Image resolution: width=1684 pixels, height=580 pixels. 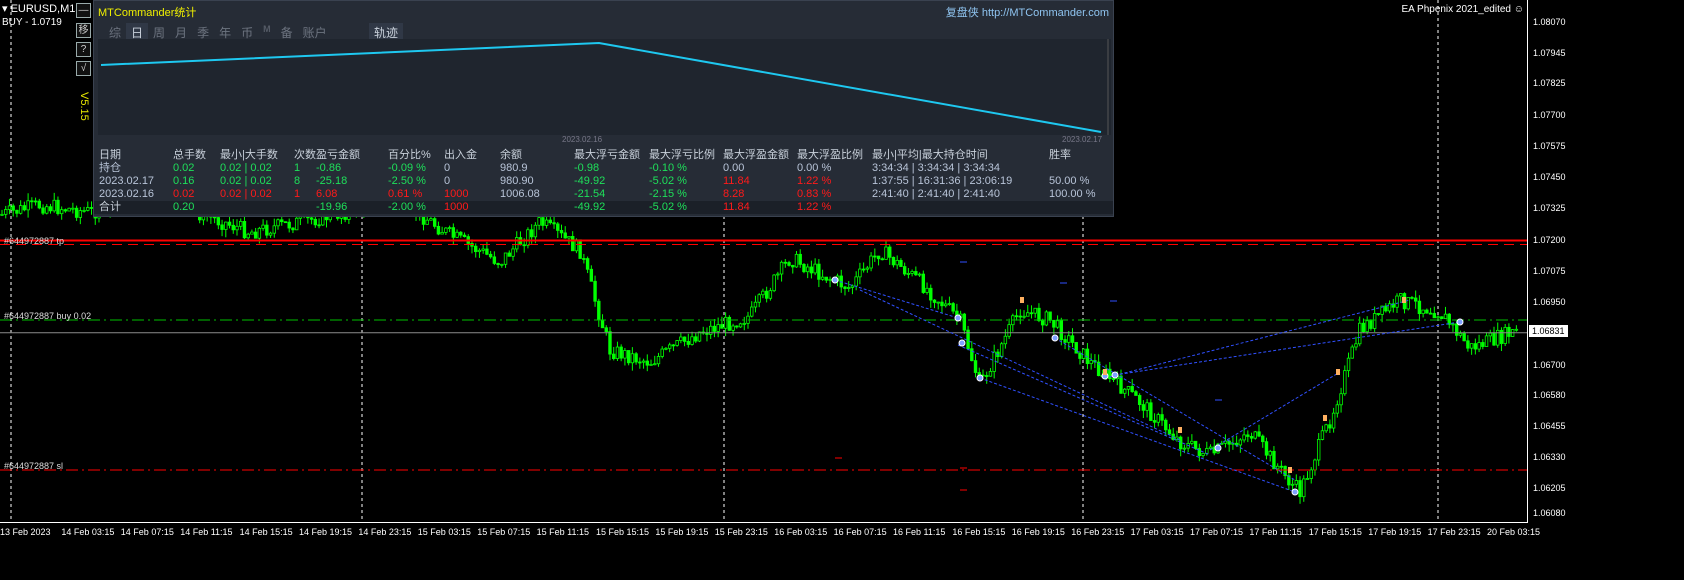 What do you see at coordinates (83, 30) in the screenshot?
I see `move-button: 移` at bounding box center [83, 30].